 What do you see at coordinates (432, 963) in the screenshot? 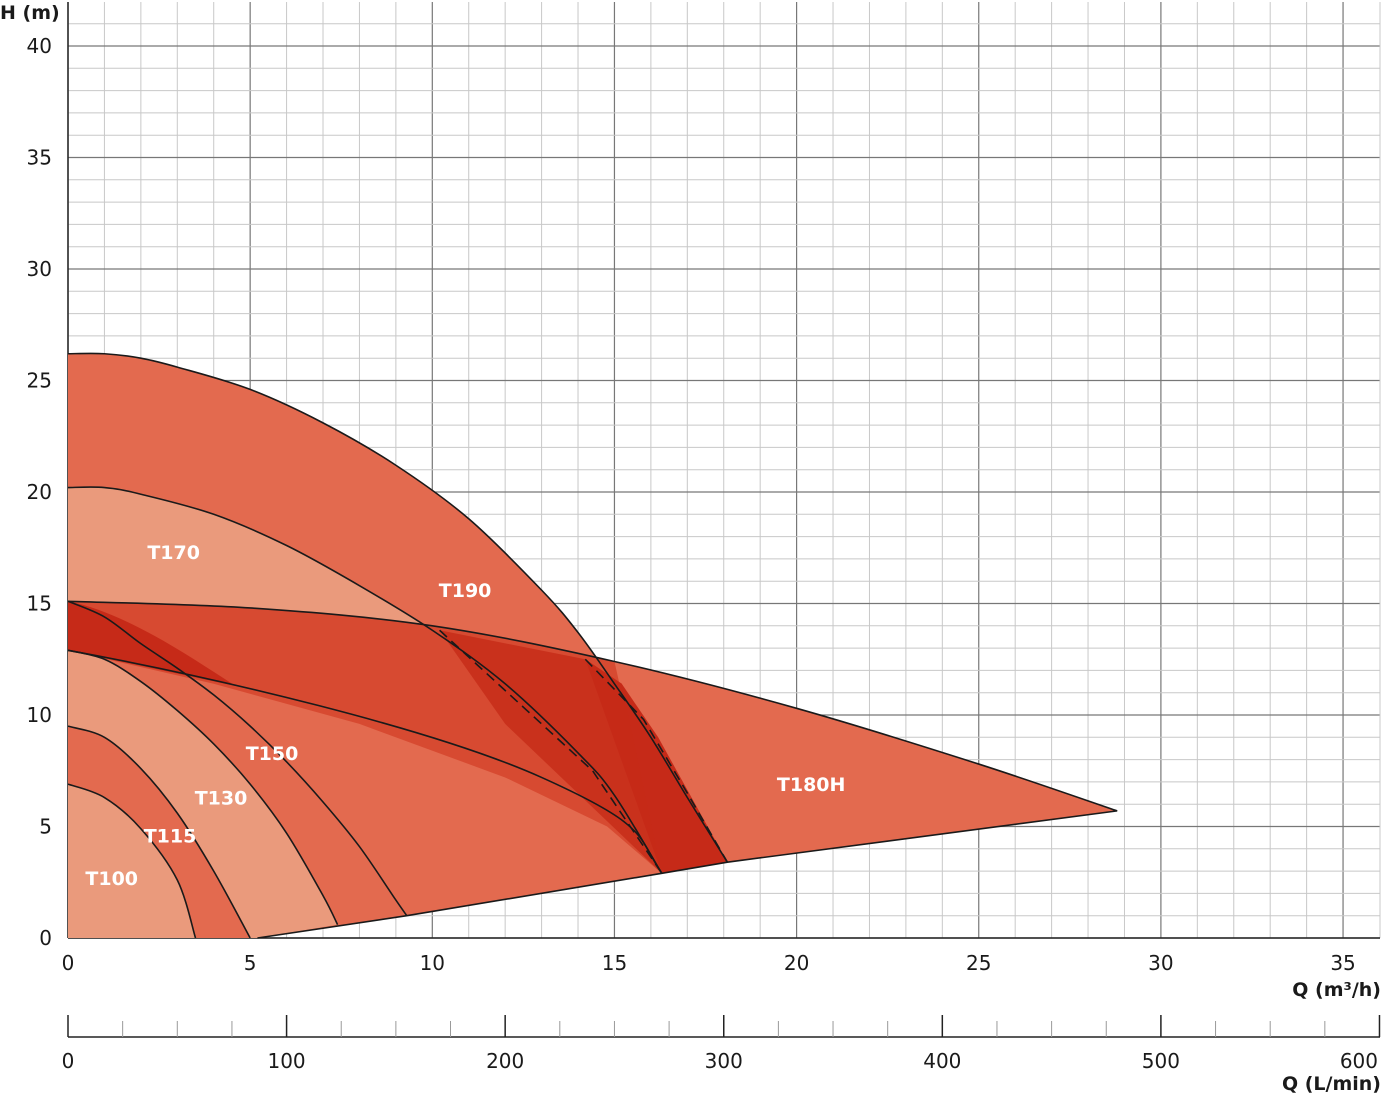
I see `x-tick-label: 10` at bounding box center [432, 963].